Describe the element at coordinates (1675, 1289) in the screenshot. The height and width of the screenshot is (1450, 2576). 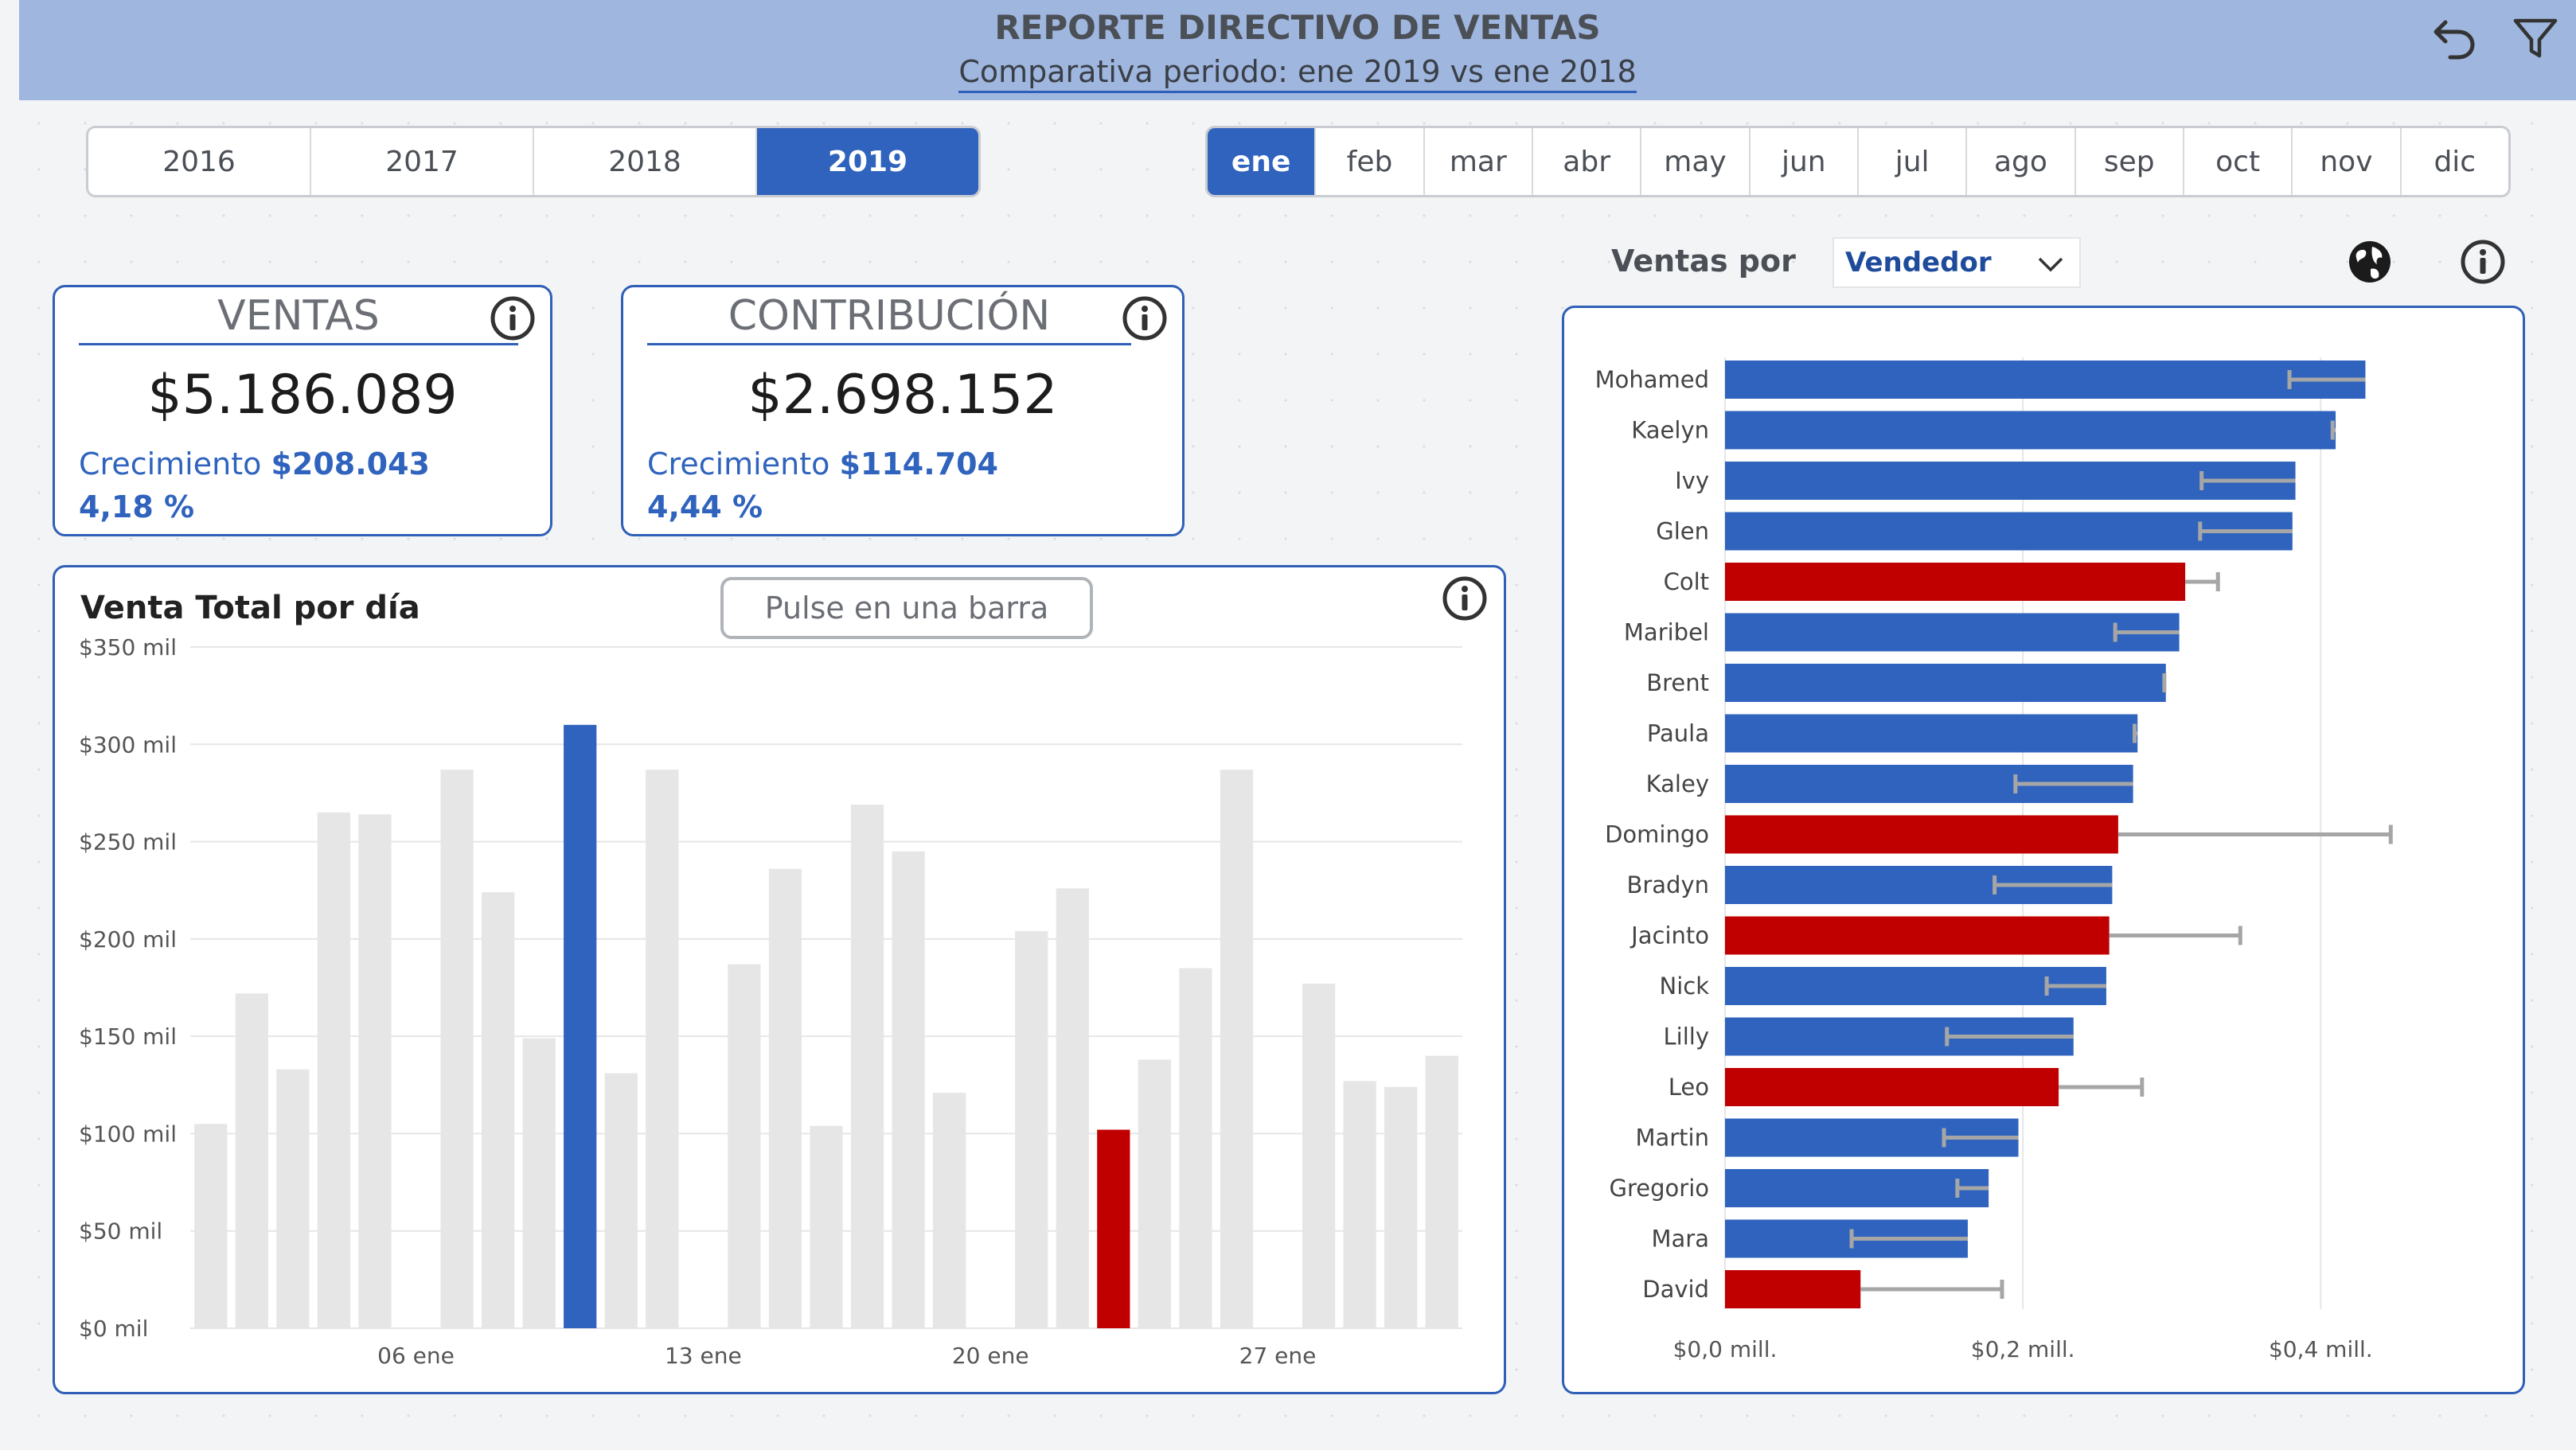
I see `seller-label: David` at that location.